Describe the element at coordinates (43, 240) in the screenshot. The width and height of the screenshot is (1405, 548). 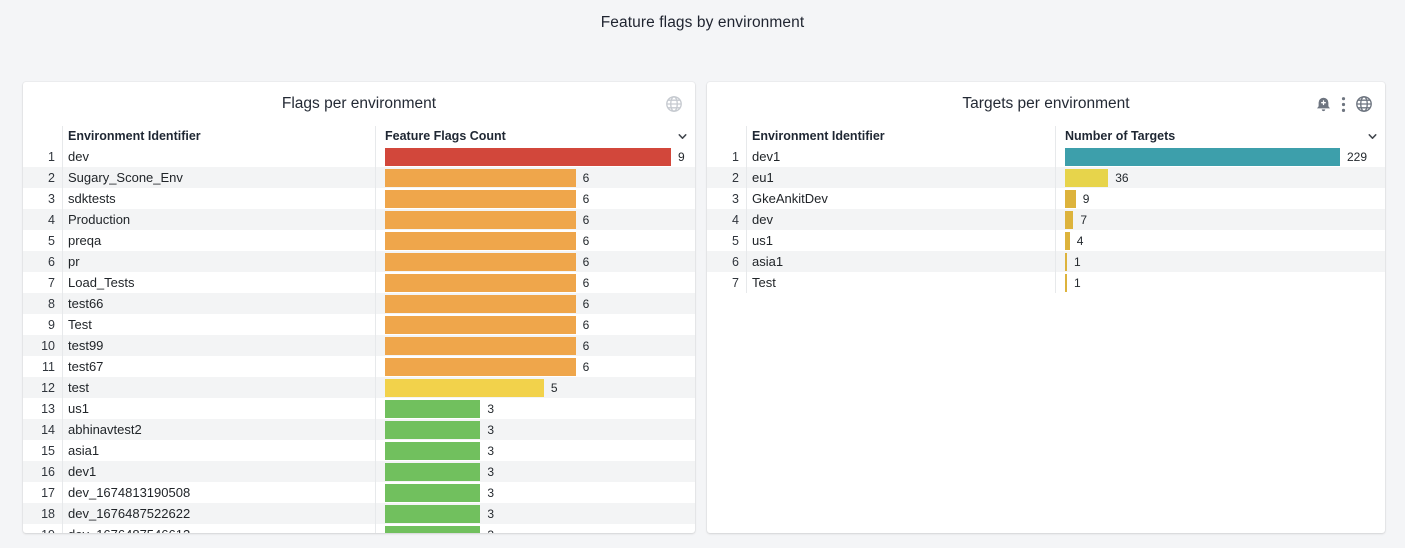
I see `row-rank: 5` at that location.